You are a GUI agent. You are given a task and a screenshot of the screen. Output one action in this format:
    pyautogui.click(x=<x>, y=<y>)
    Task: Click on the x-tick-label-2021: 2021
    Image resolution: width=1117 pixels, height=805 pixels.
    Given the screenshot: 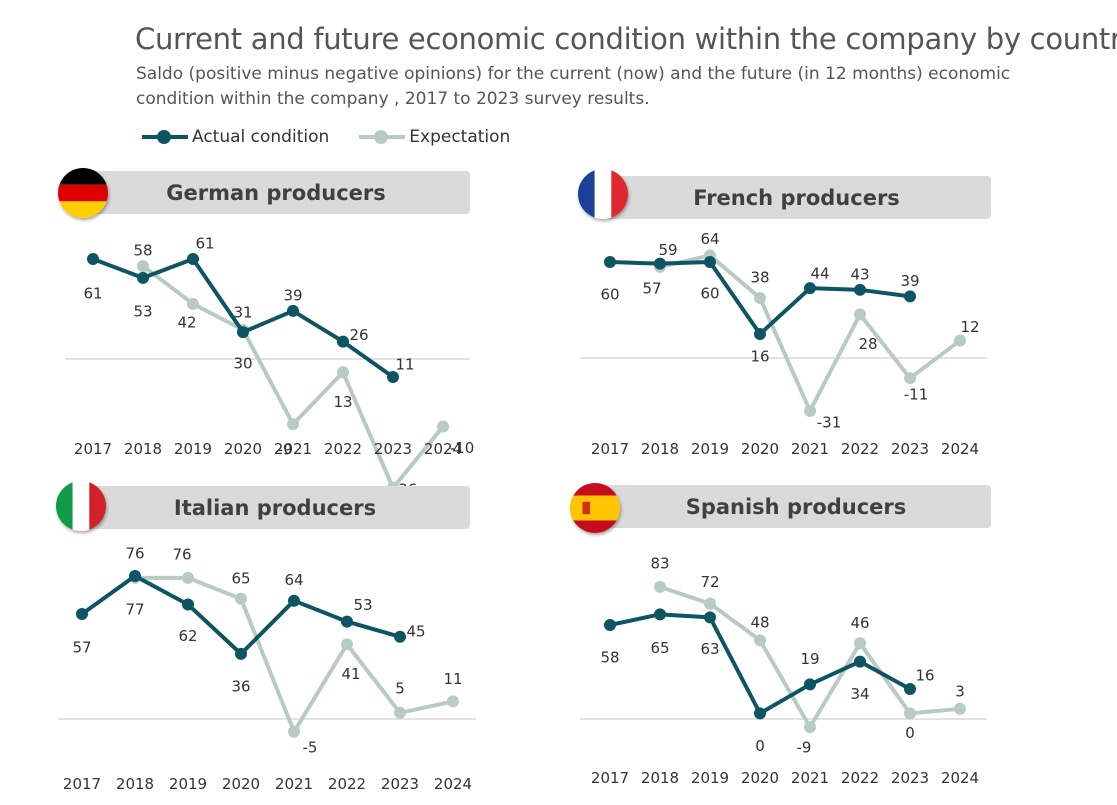 What is the action you would take?
    pyautogui.click(x=810, y=778)
    